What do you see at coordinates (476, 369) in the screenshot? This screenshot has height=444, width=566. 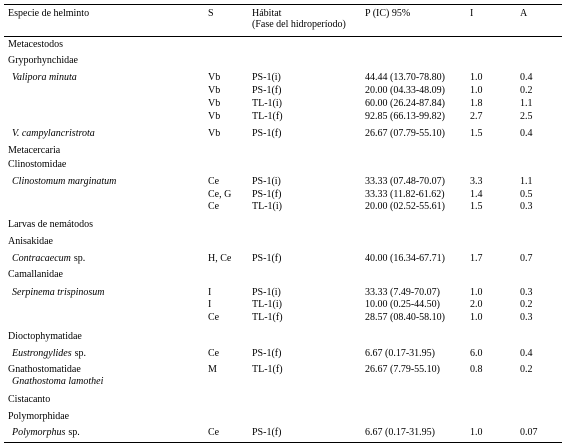 I see `cell-i: 0.8` at bounding box center [476, 369].